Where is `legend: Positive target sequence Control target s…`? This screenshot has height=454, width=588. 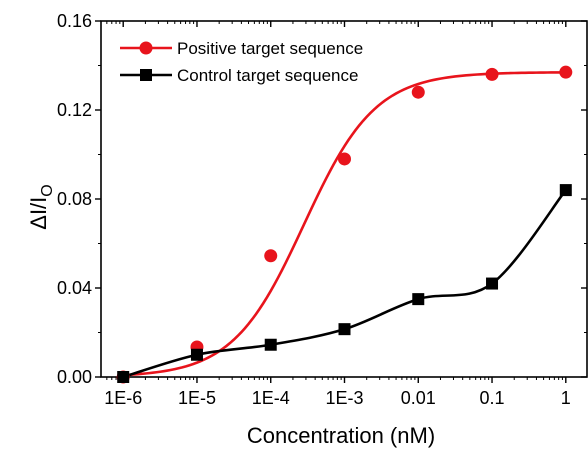
legend: Positive target sequence Control target s… is located at coordinates (241, 62).